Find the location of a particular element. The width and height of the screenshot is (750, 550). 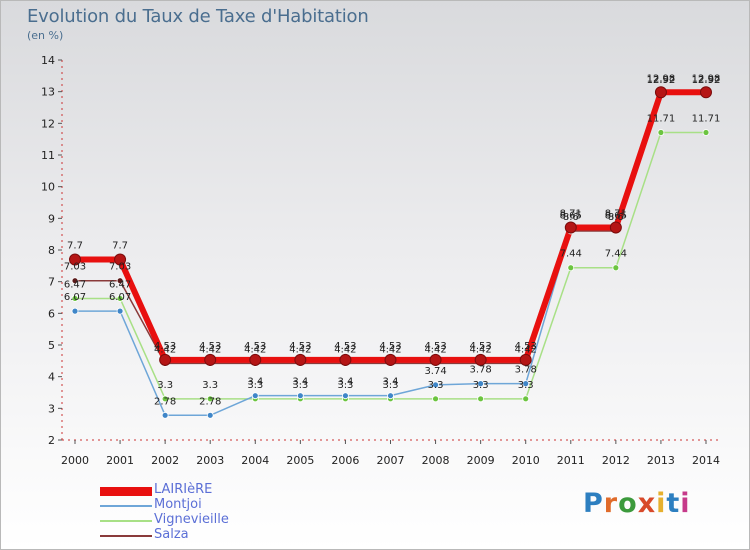

x-tick-label: 2003 is located at coordinates (210, 460).